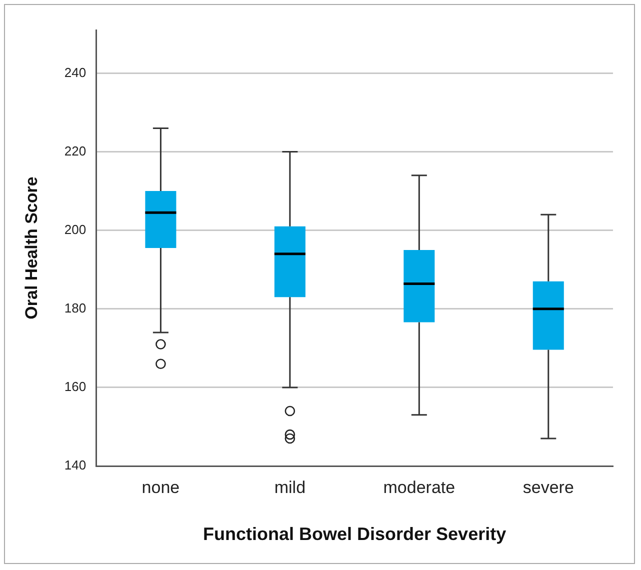  What do you see at coordinates (75, 150) in the screenshot?
I see `y-tick-label: 220` at bounding box center [75, 150].